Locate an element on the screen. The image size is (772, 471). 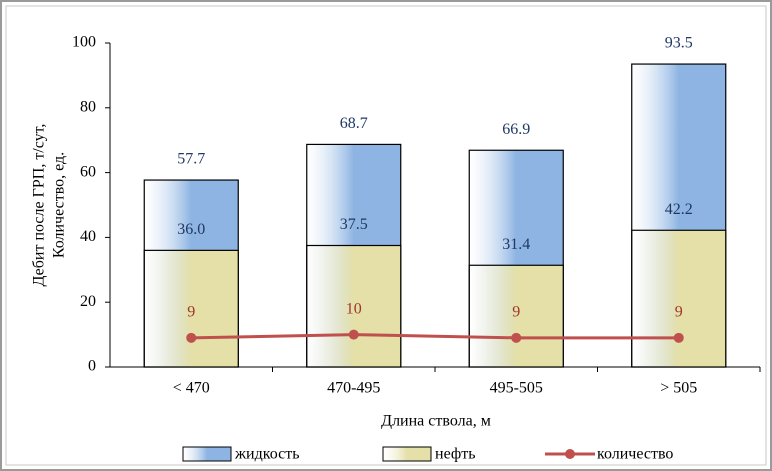
y-tick-label: 0 is located at coordinates (92, 366).